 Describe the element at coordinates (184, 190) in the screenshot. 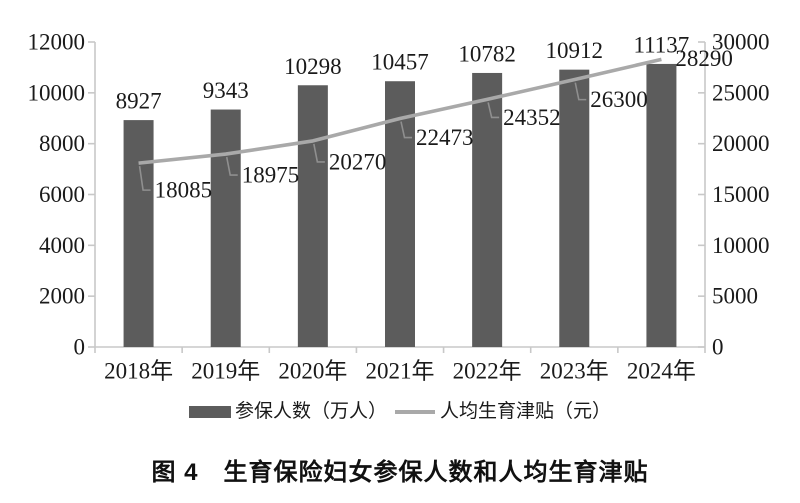

I see `line-point-label: 18085` at that location.